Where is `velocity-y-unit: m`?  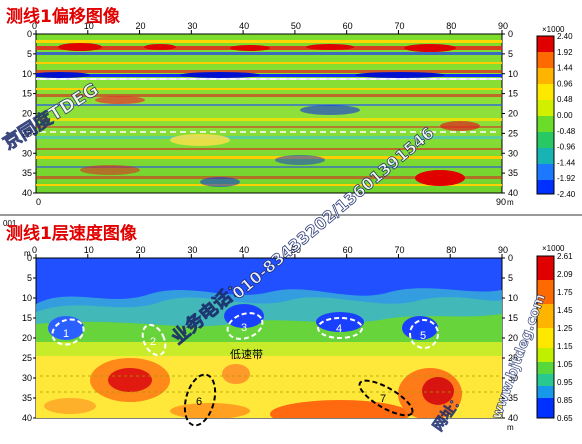 velocity-y-unit: m is located at coordinates (27, 253).